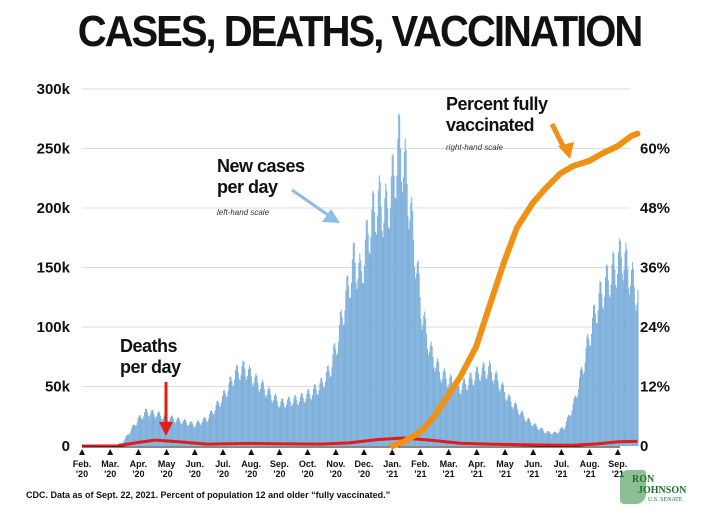  I want to click on vacc-scale-note: right-hand scale, so click(474, 147).